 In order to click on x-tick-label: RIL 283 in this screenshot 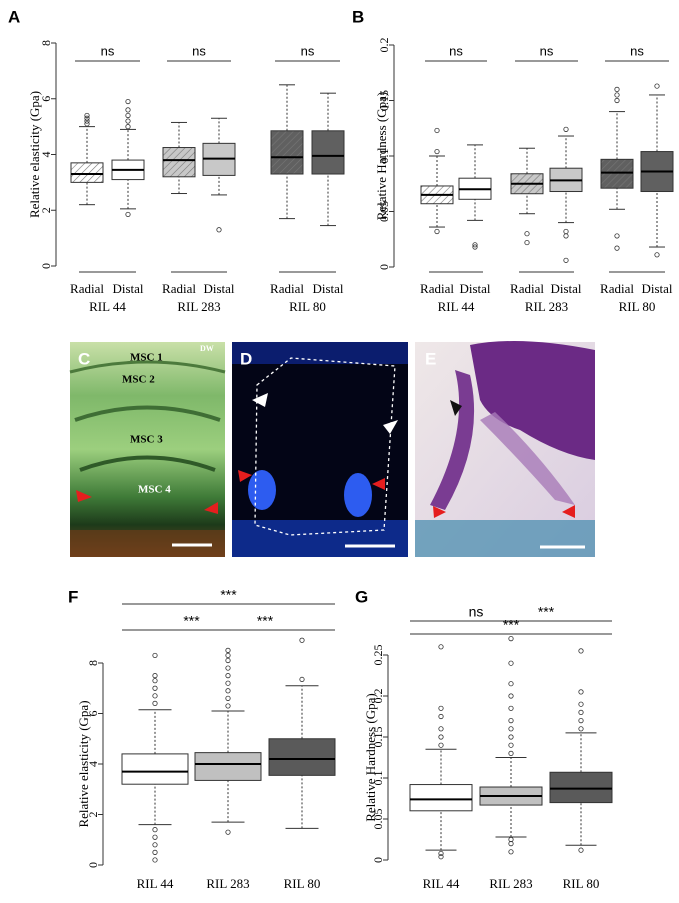, I will do `click(510, 883)`.